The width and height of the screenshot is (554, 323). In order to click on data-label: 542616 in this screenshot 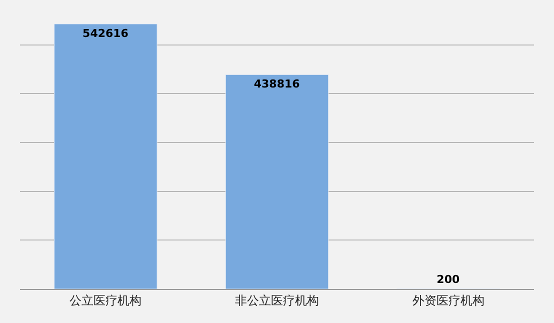, I will do `click(105, 33)`.